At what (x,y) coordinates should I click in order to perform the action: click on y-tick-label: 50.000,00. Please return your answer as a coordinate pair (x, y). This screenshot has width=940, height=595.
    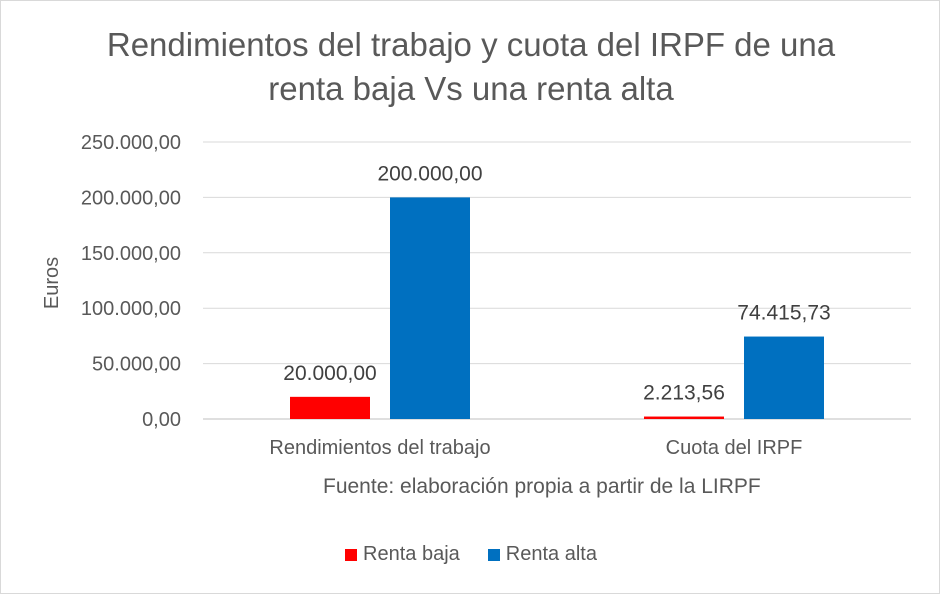
    Looking at the image, I should click on (136, 365).